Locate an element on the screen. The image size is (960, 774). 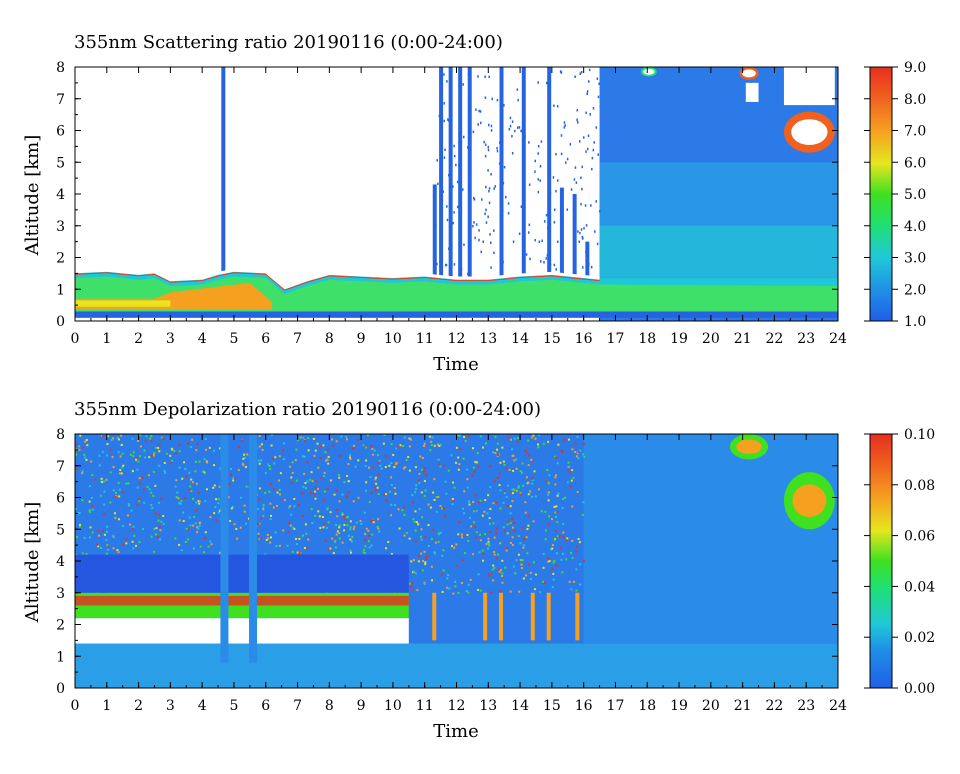
y-tick-label: 2 is located at coordinates (60, 259).